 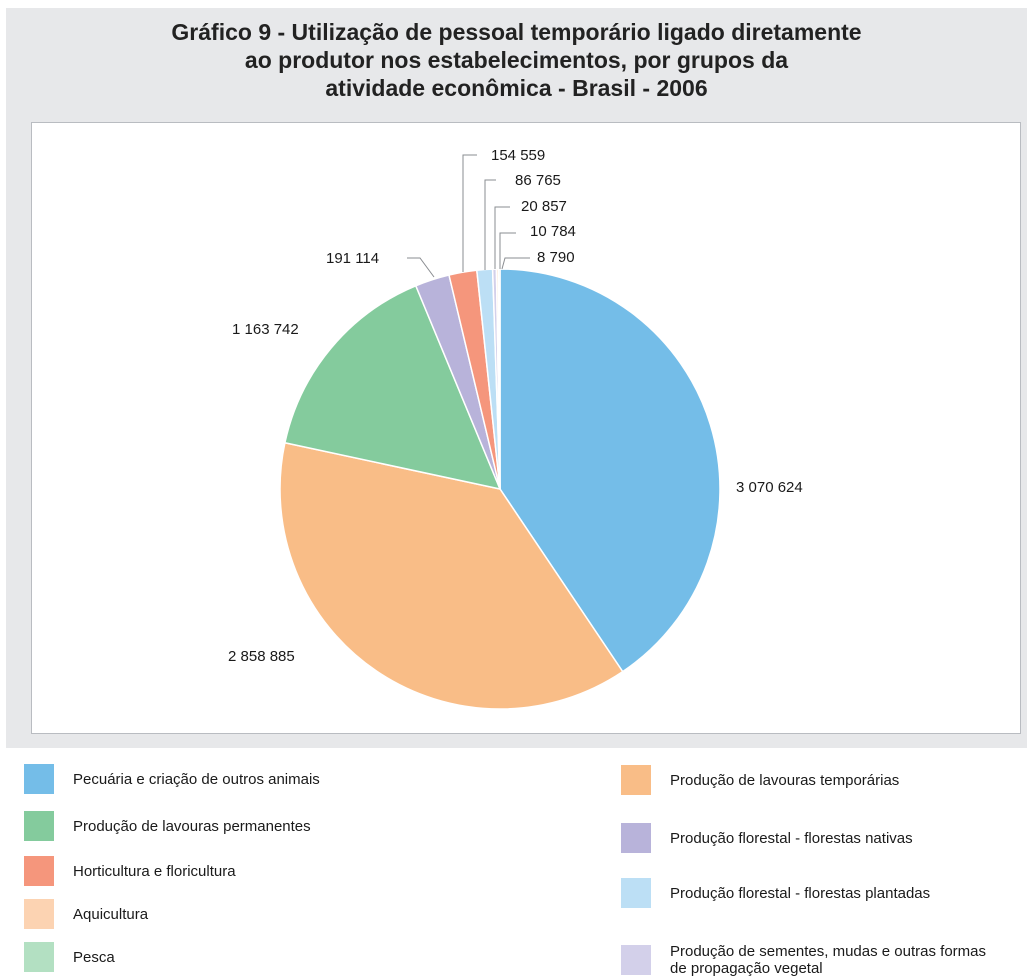 What do you see at coordinates (261, 656) in the screenshot?
I see `data-label-2: 2 858 885` at bounding box center [261, 656].